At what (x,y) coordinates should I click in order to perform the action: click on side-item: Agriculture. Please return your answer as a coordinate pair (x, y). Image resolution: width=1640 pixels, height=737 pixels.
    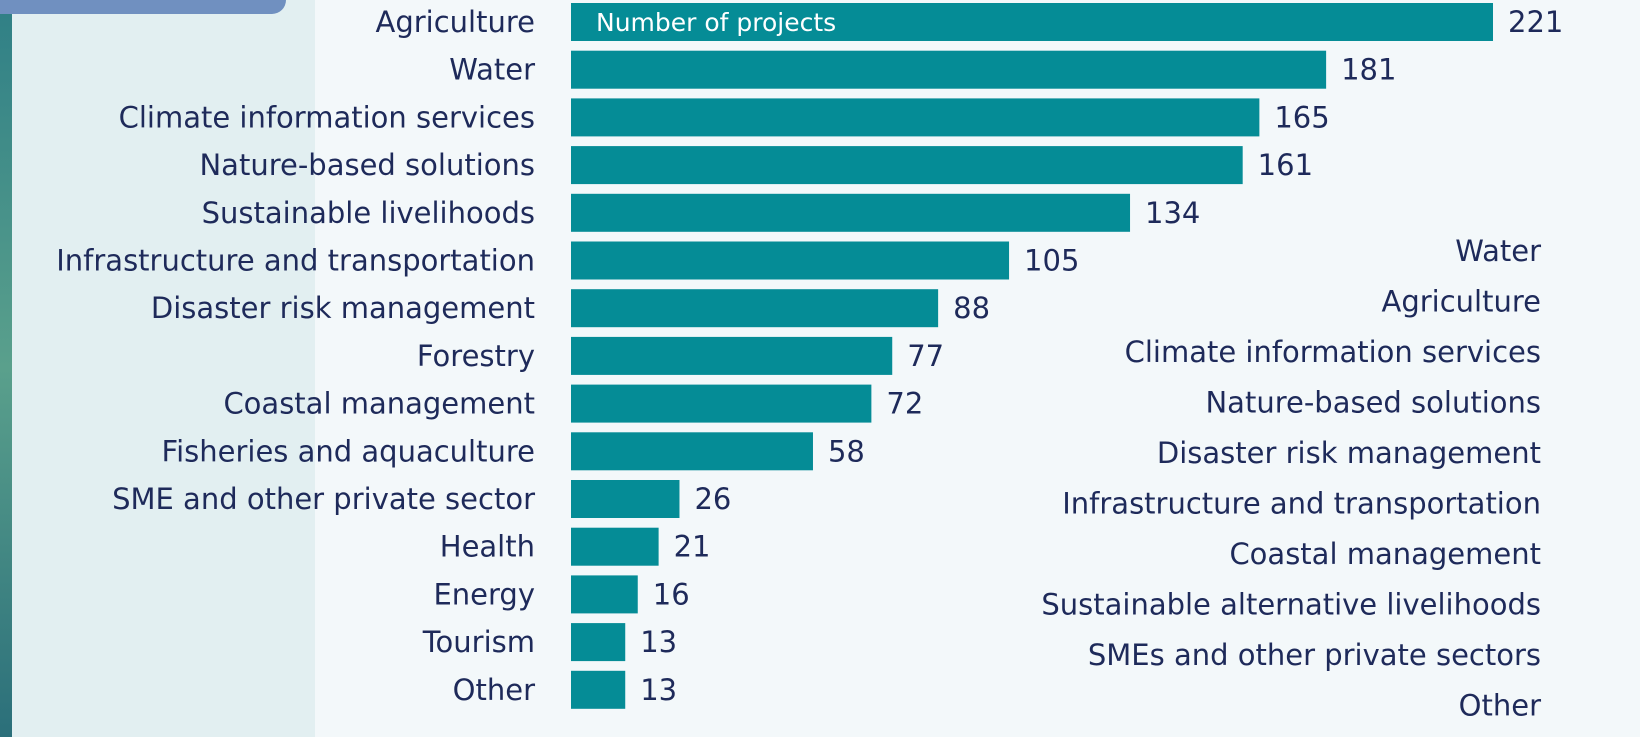
    Looking at the image, I should click on (1462, 302).